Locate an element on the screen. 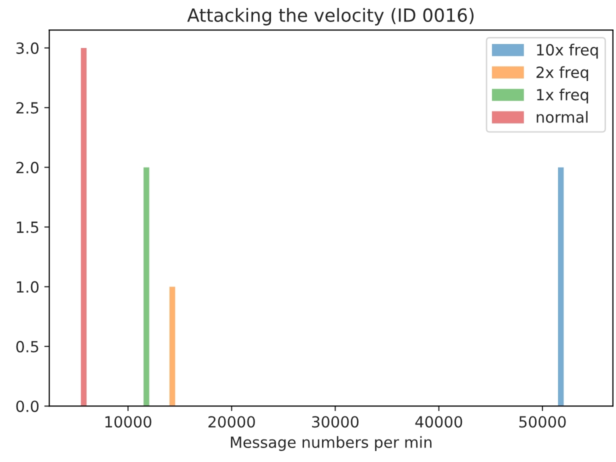 The height and width of the screenshot is (462, 616). y-tick-label: 2.5 is located at coordinates (27, 108).